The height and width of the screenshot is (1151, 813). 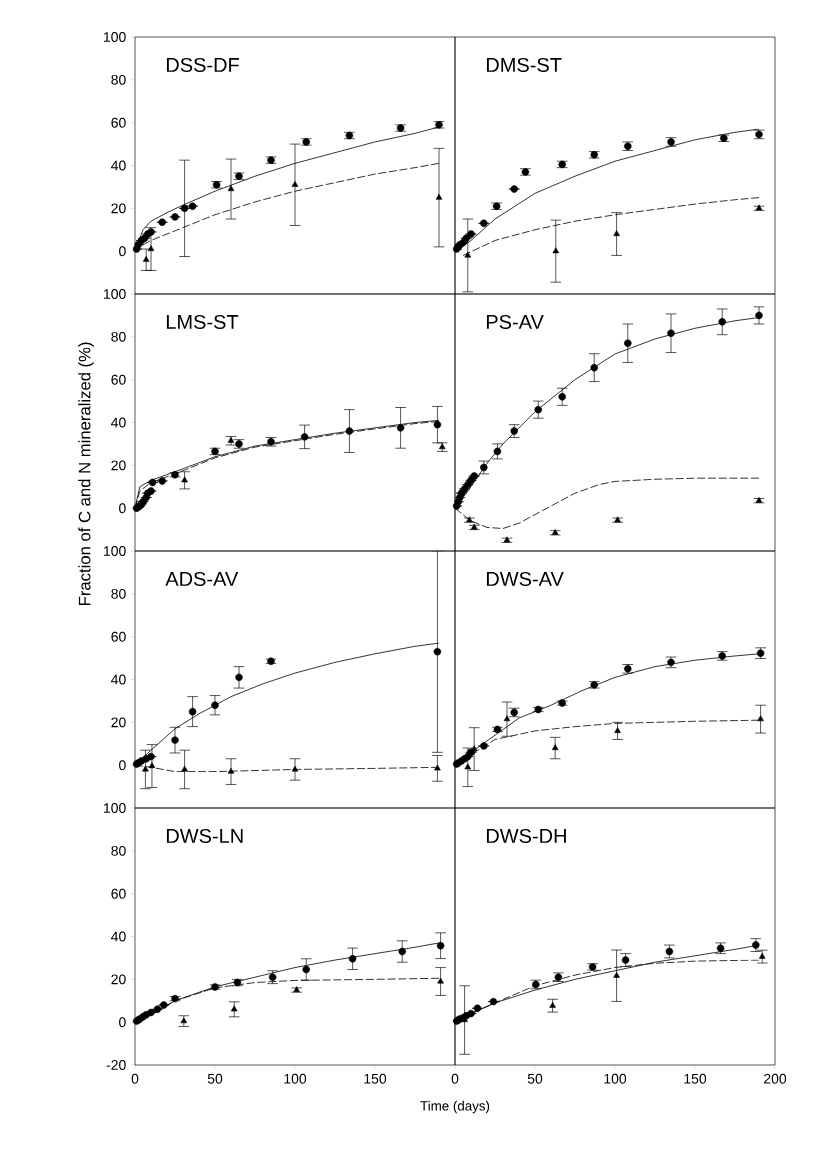 I want to click on text: DWS-DH, so click(x=526, y=836).